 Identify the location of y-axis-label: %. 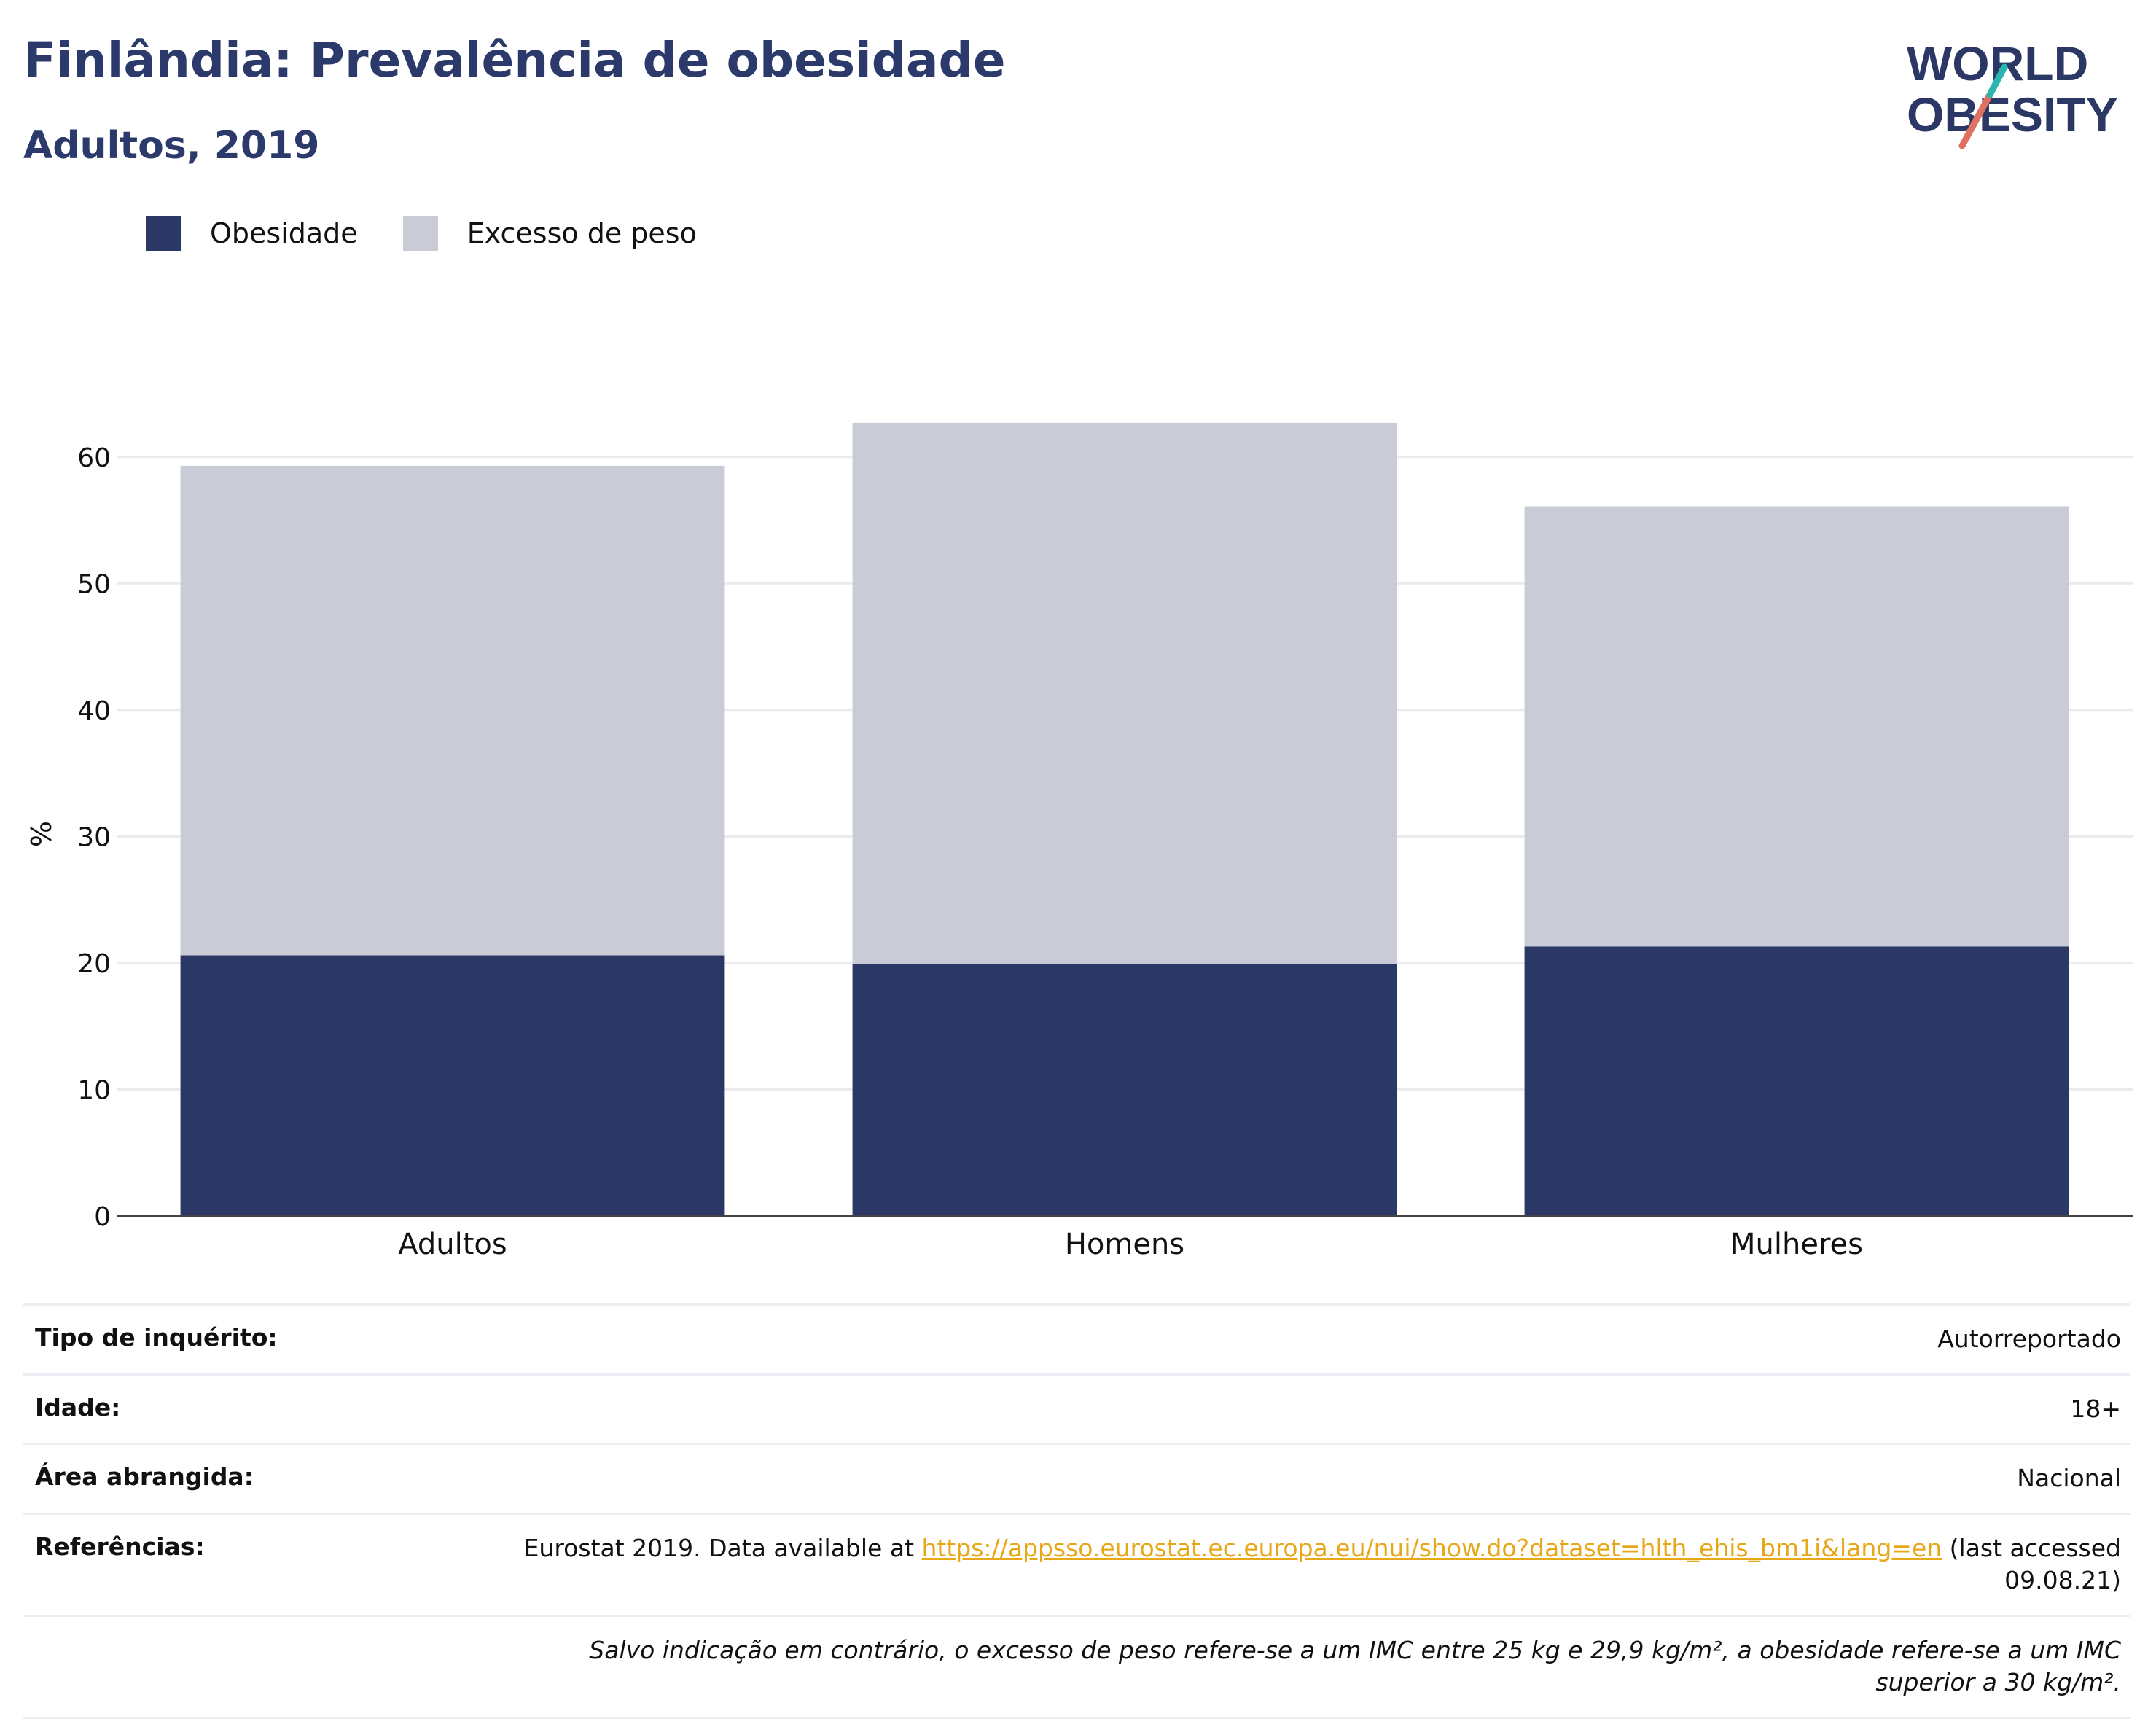
(42, 834).